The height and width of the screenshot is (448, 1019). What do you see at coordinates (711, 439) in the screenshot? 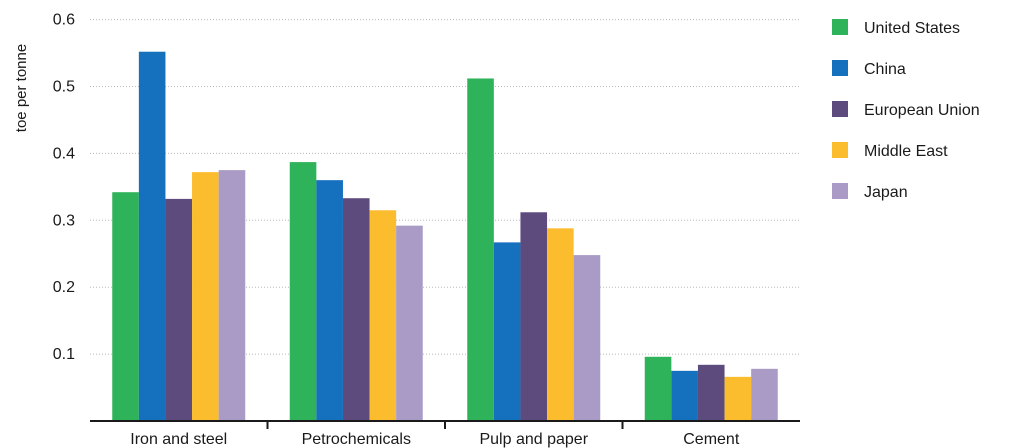
I see `x-tick-label: Cement` at bounding box center [711, 439].